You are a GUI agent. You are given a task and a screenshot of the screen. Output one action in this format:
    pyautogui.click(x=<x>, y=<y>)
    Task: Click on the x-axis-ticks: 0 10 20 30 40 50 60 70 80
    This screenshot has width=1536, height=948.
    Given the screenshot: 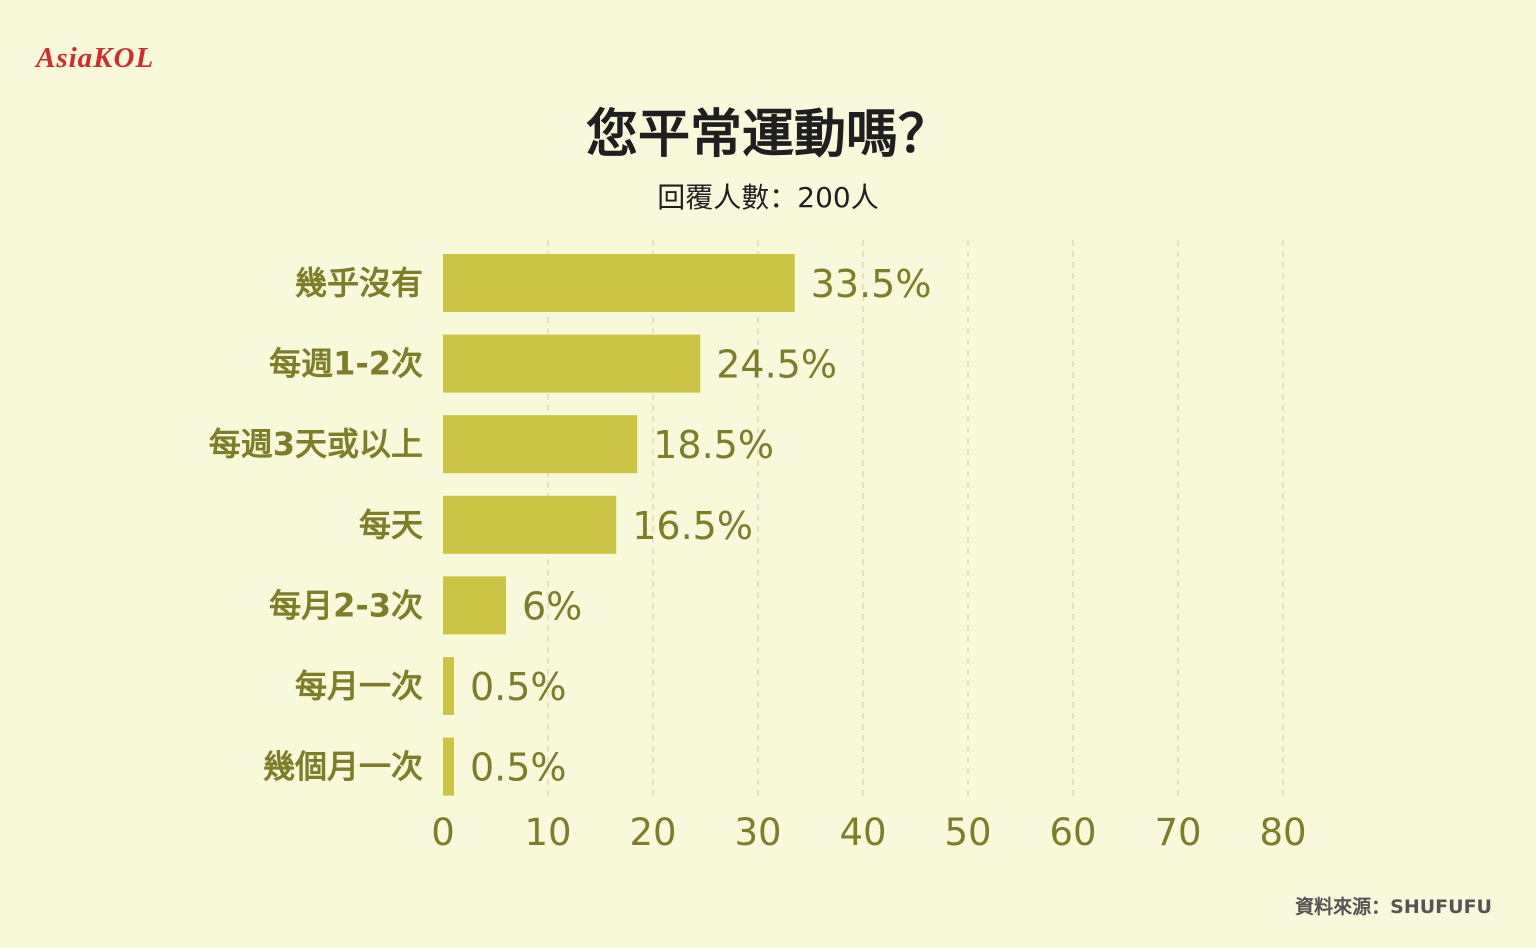 What is the action you would take?
    pyautogui.click(x=868, y=832)
    